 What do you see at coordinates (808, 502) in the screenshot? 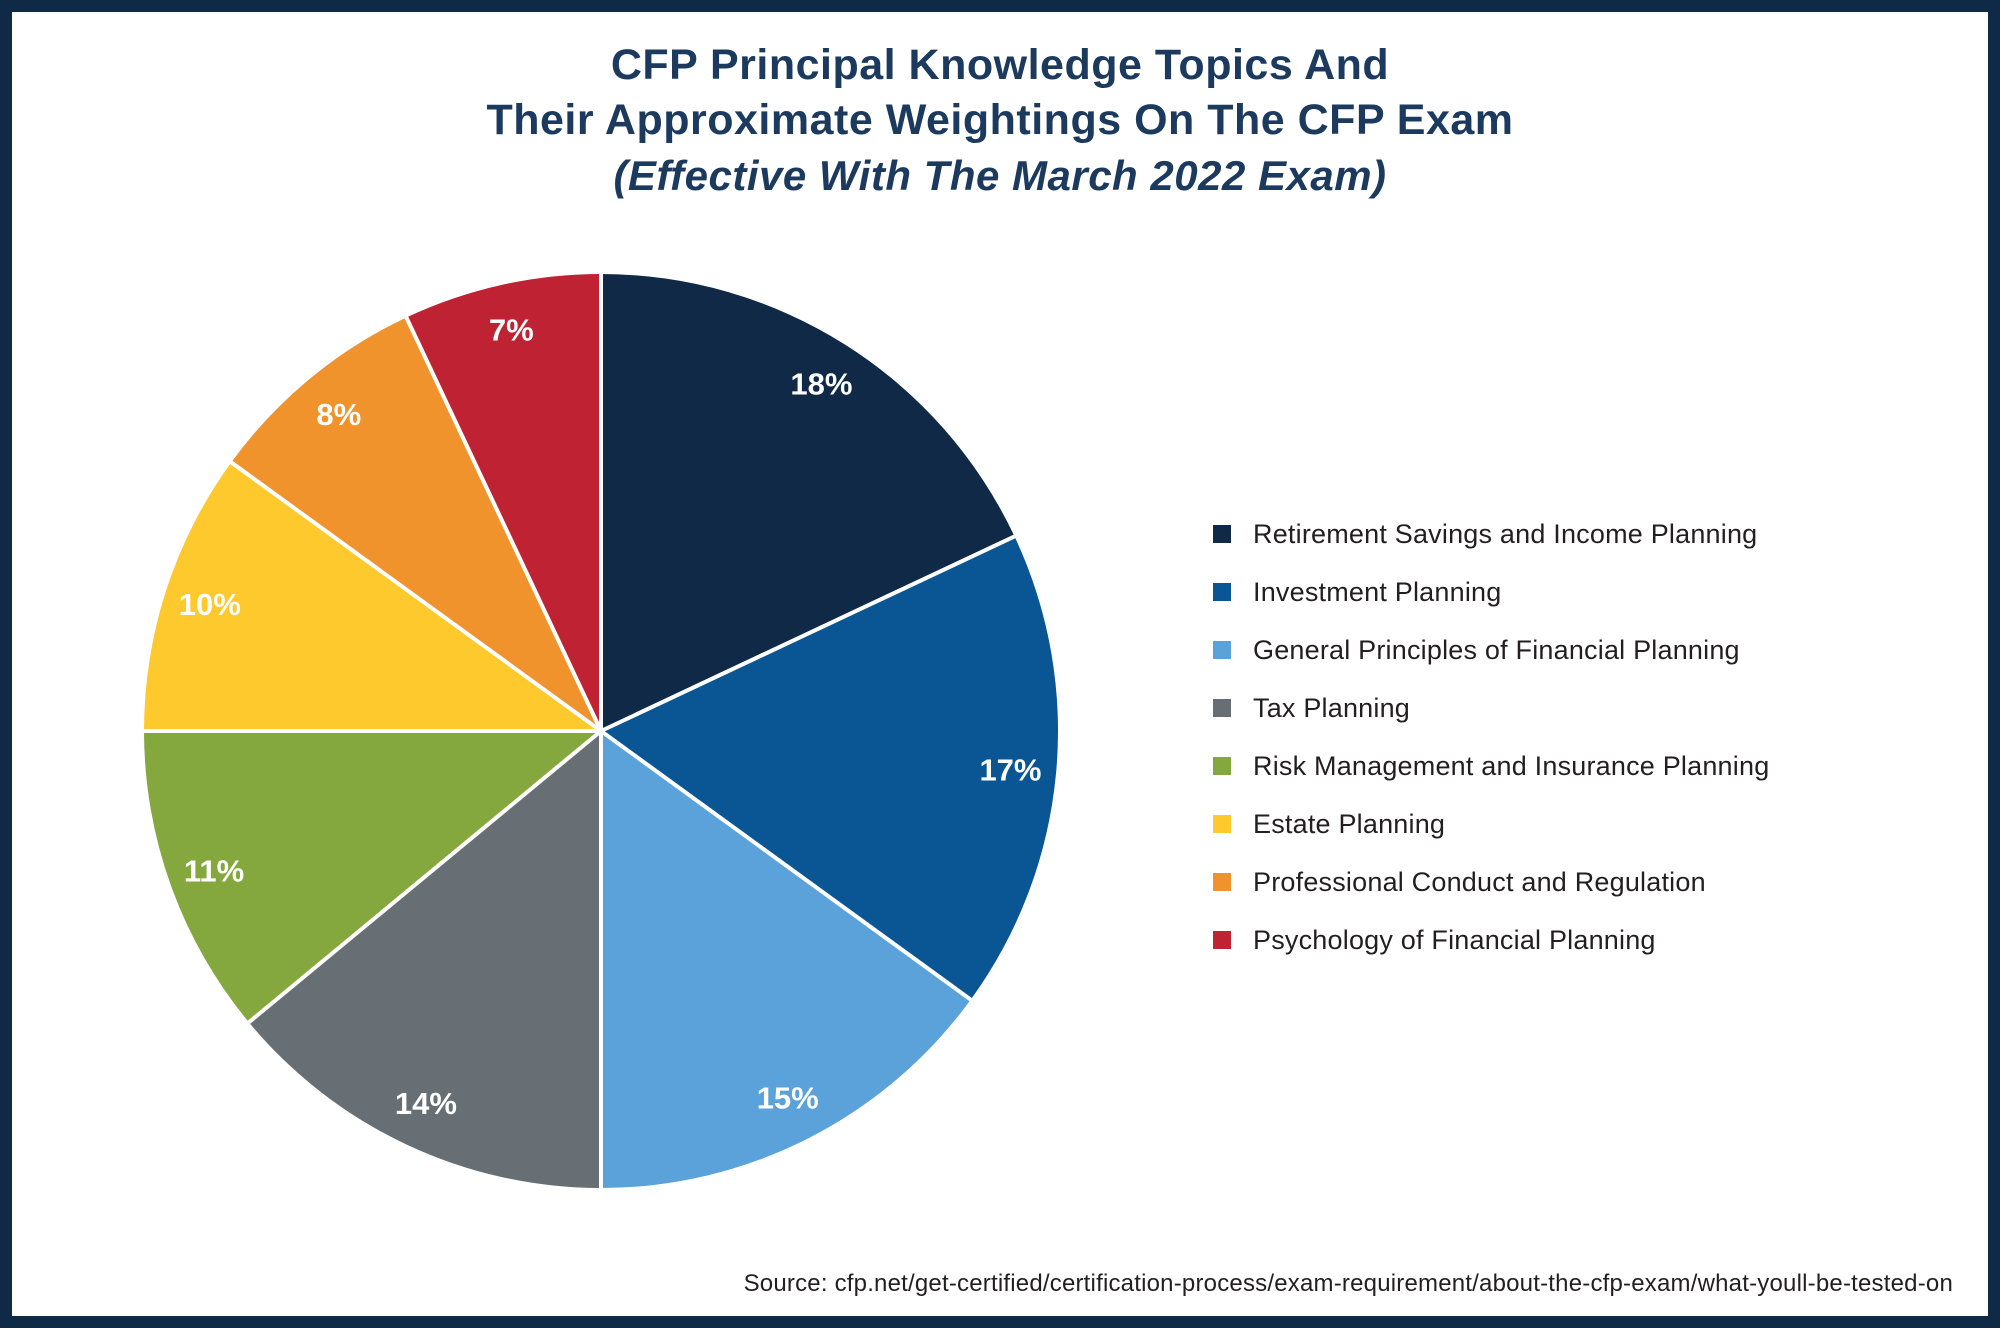
I see `pie-slice-retirement-savings-and-income-planning` at bounding box center [808, 502].